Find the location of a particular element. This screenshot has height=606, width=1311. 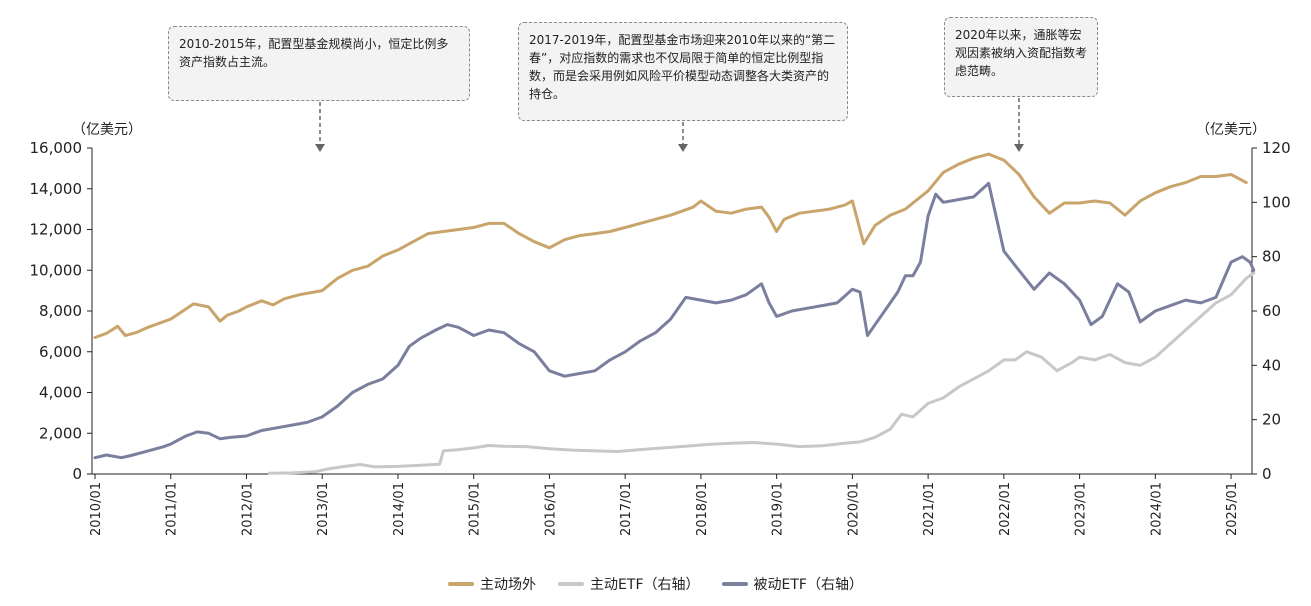

x-tick-label: 2015/01 is located at coordinates (475, 509).